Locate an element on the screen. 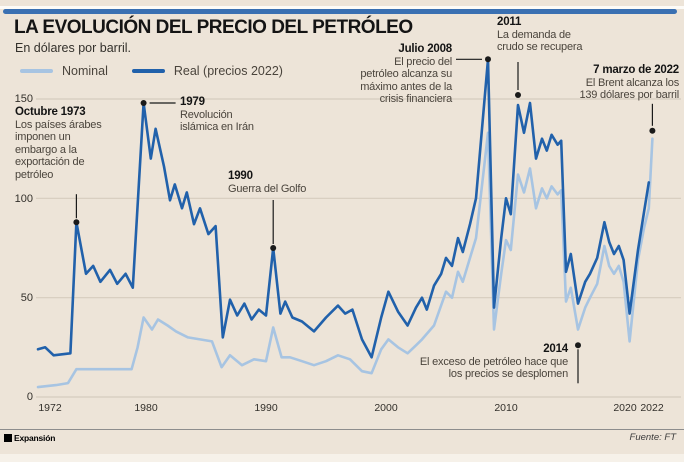 Image resolution: width=684 pixels, height=462 pixels. annotation-dot-y2014 is located at coordinates (578, 345).